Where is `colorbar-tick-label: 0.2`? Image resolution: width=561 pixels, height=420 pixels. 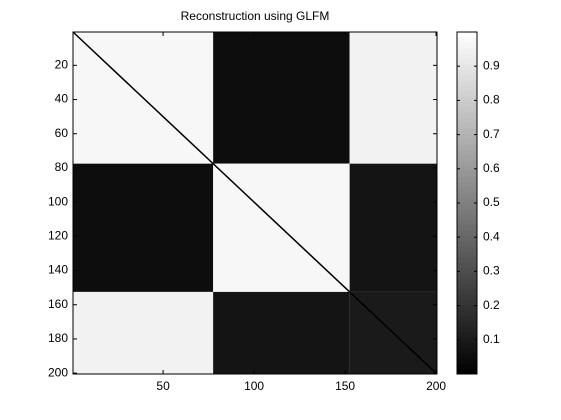 colorbar-tick-label: 0.2 is located at coordinates (491, 305).